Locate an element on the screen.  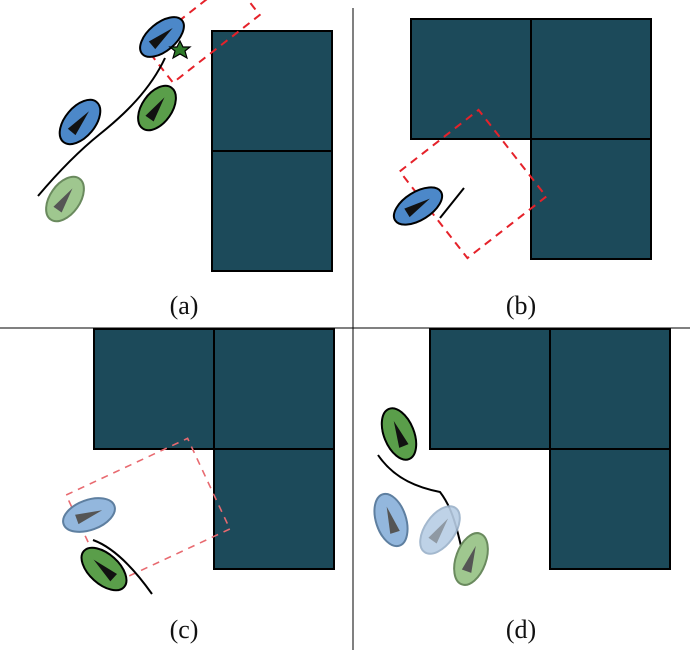
panel-c-blue-robot is located at coordinates (89, 515).